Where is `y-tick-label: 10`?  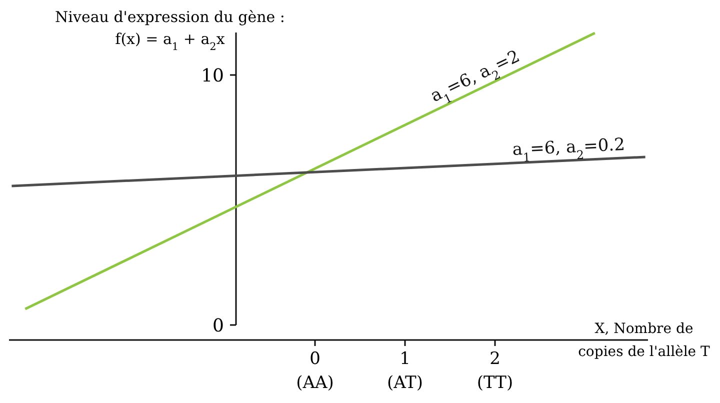
y-tick-label: 10 is located at coordinates (212, 75).